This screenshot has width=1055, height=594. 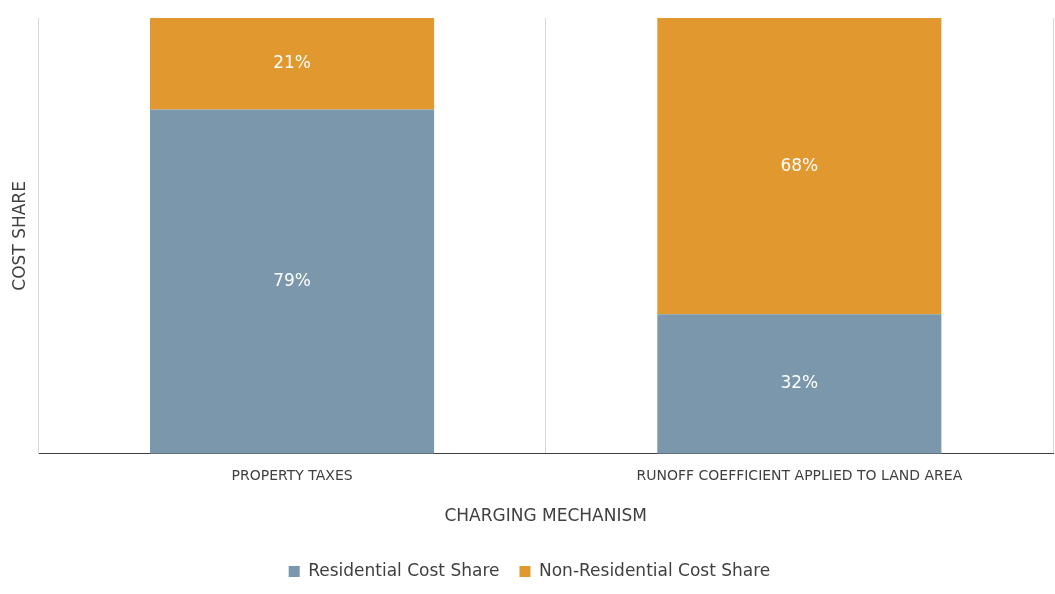 I want to click on y-axis-title: COST SHARE, so click(x=18, y=236).